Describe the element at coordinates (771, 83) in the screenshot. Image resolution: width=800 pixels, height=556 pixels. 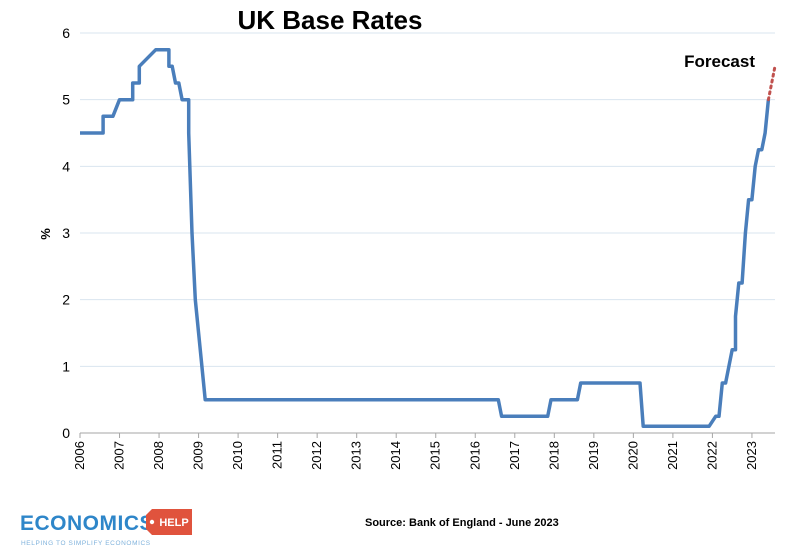
I see `forecast-series-line` at that location.